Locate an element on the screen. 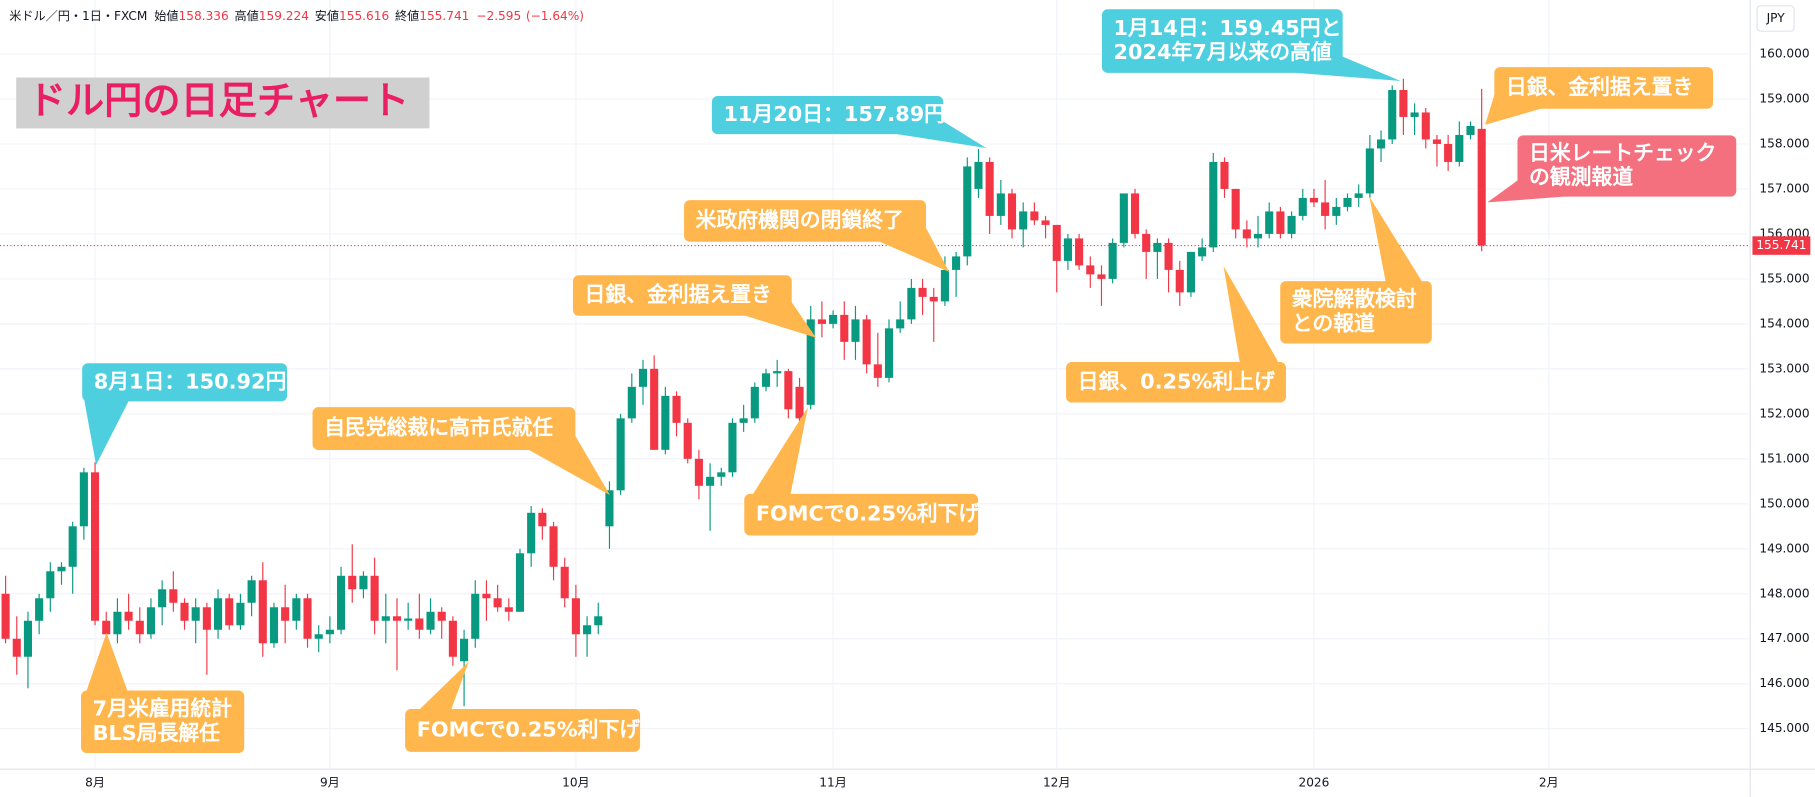 The height and width of the screenshot is (797, 1815). currency-box is located at coordinates (1775, 18).